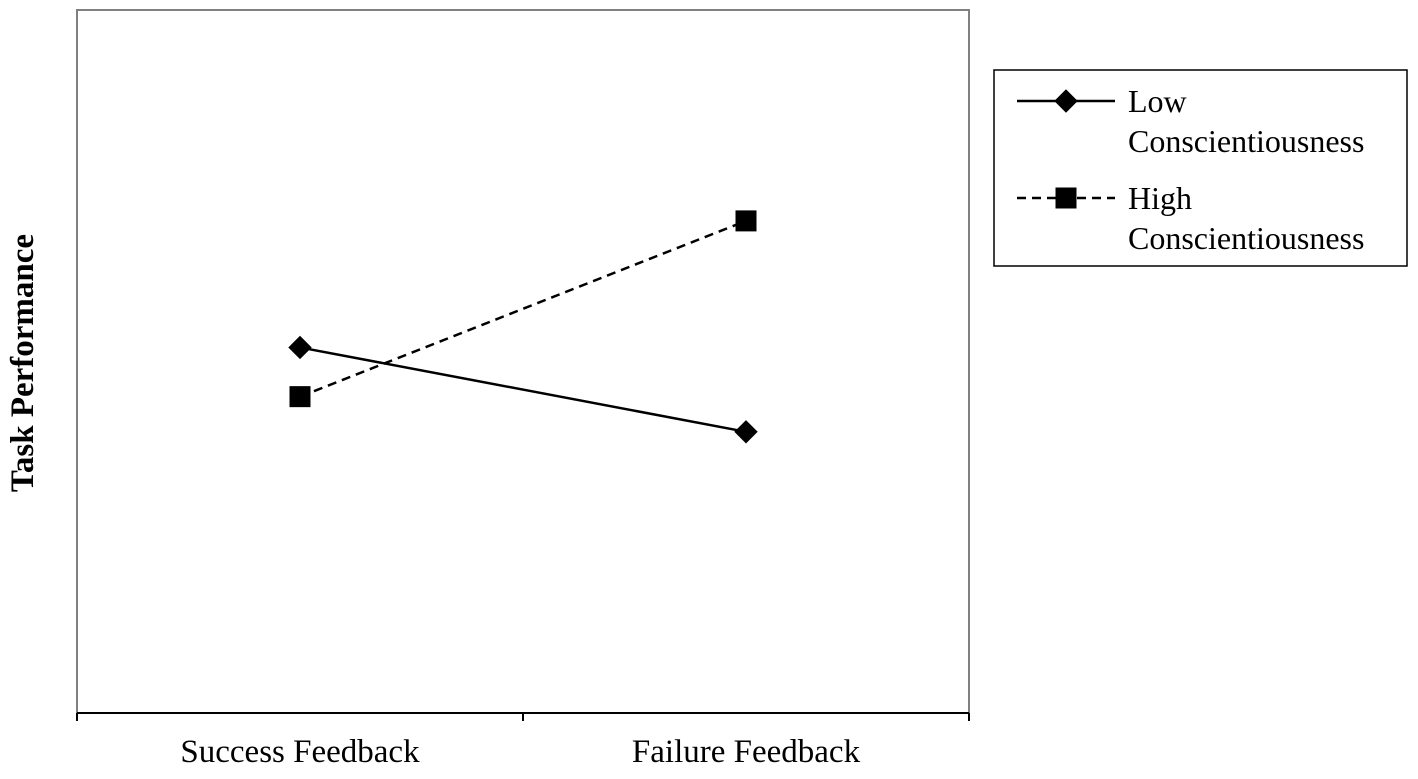 The width and height of the screenshot is (1418, 779). What do you see at coordinates (300, 752) in the screenshot?
I see `x-tick-label: Success Feedback` at bounding box center [300, 752].